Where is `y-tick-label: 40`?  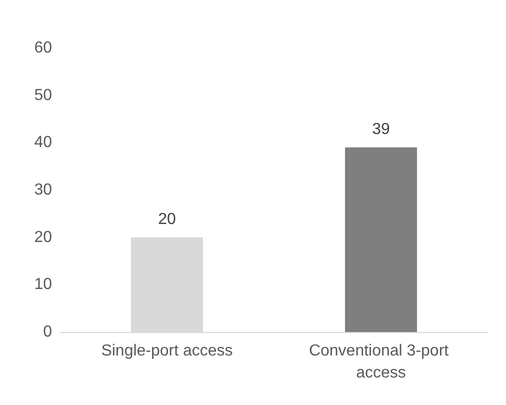
y-tick-label: 40 is located at coordinates (43, 143).